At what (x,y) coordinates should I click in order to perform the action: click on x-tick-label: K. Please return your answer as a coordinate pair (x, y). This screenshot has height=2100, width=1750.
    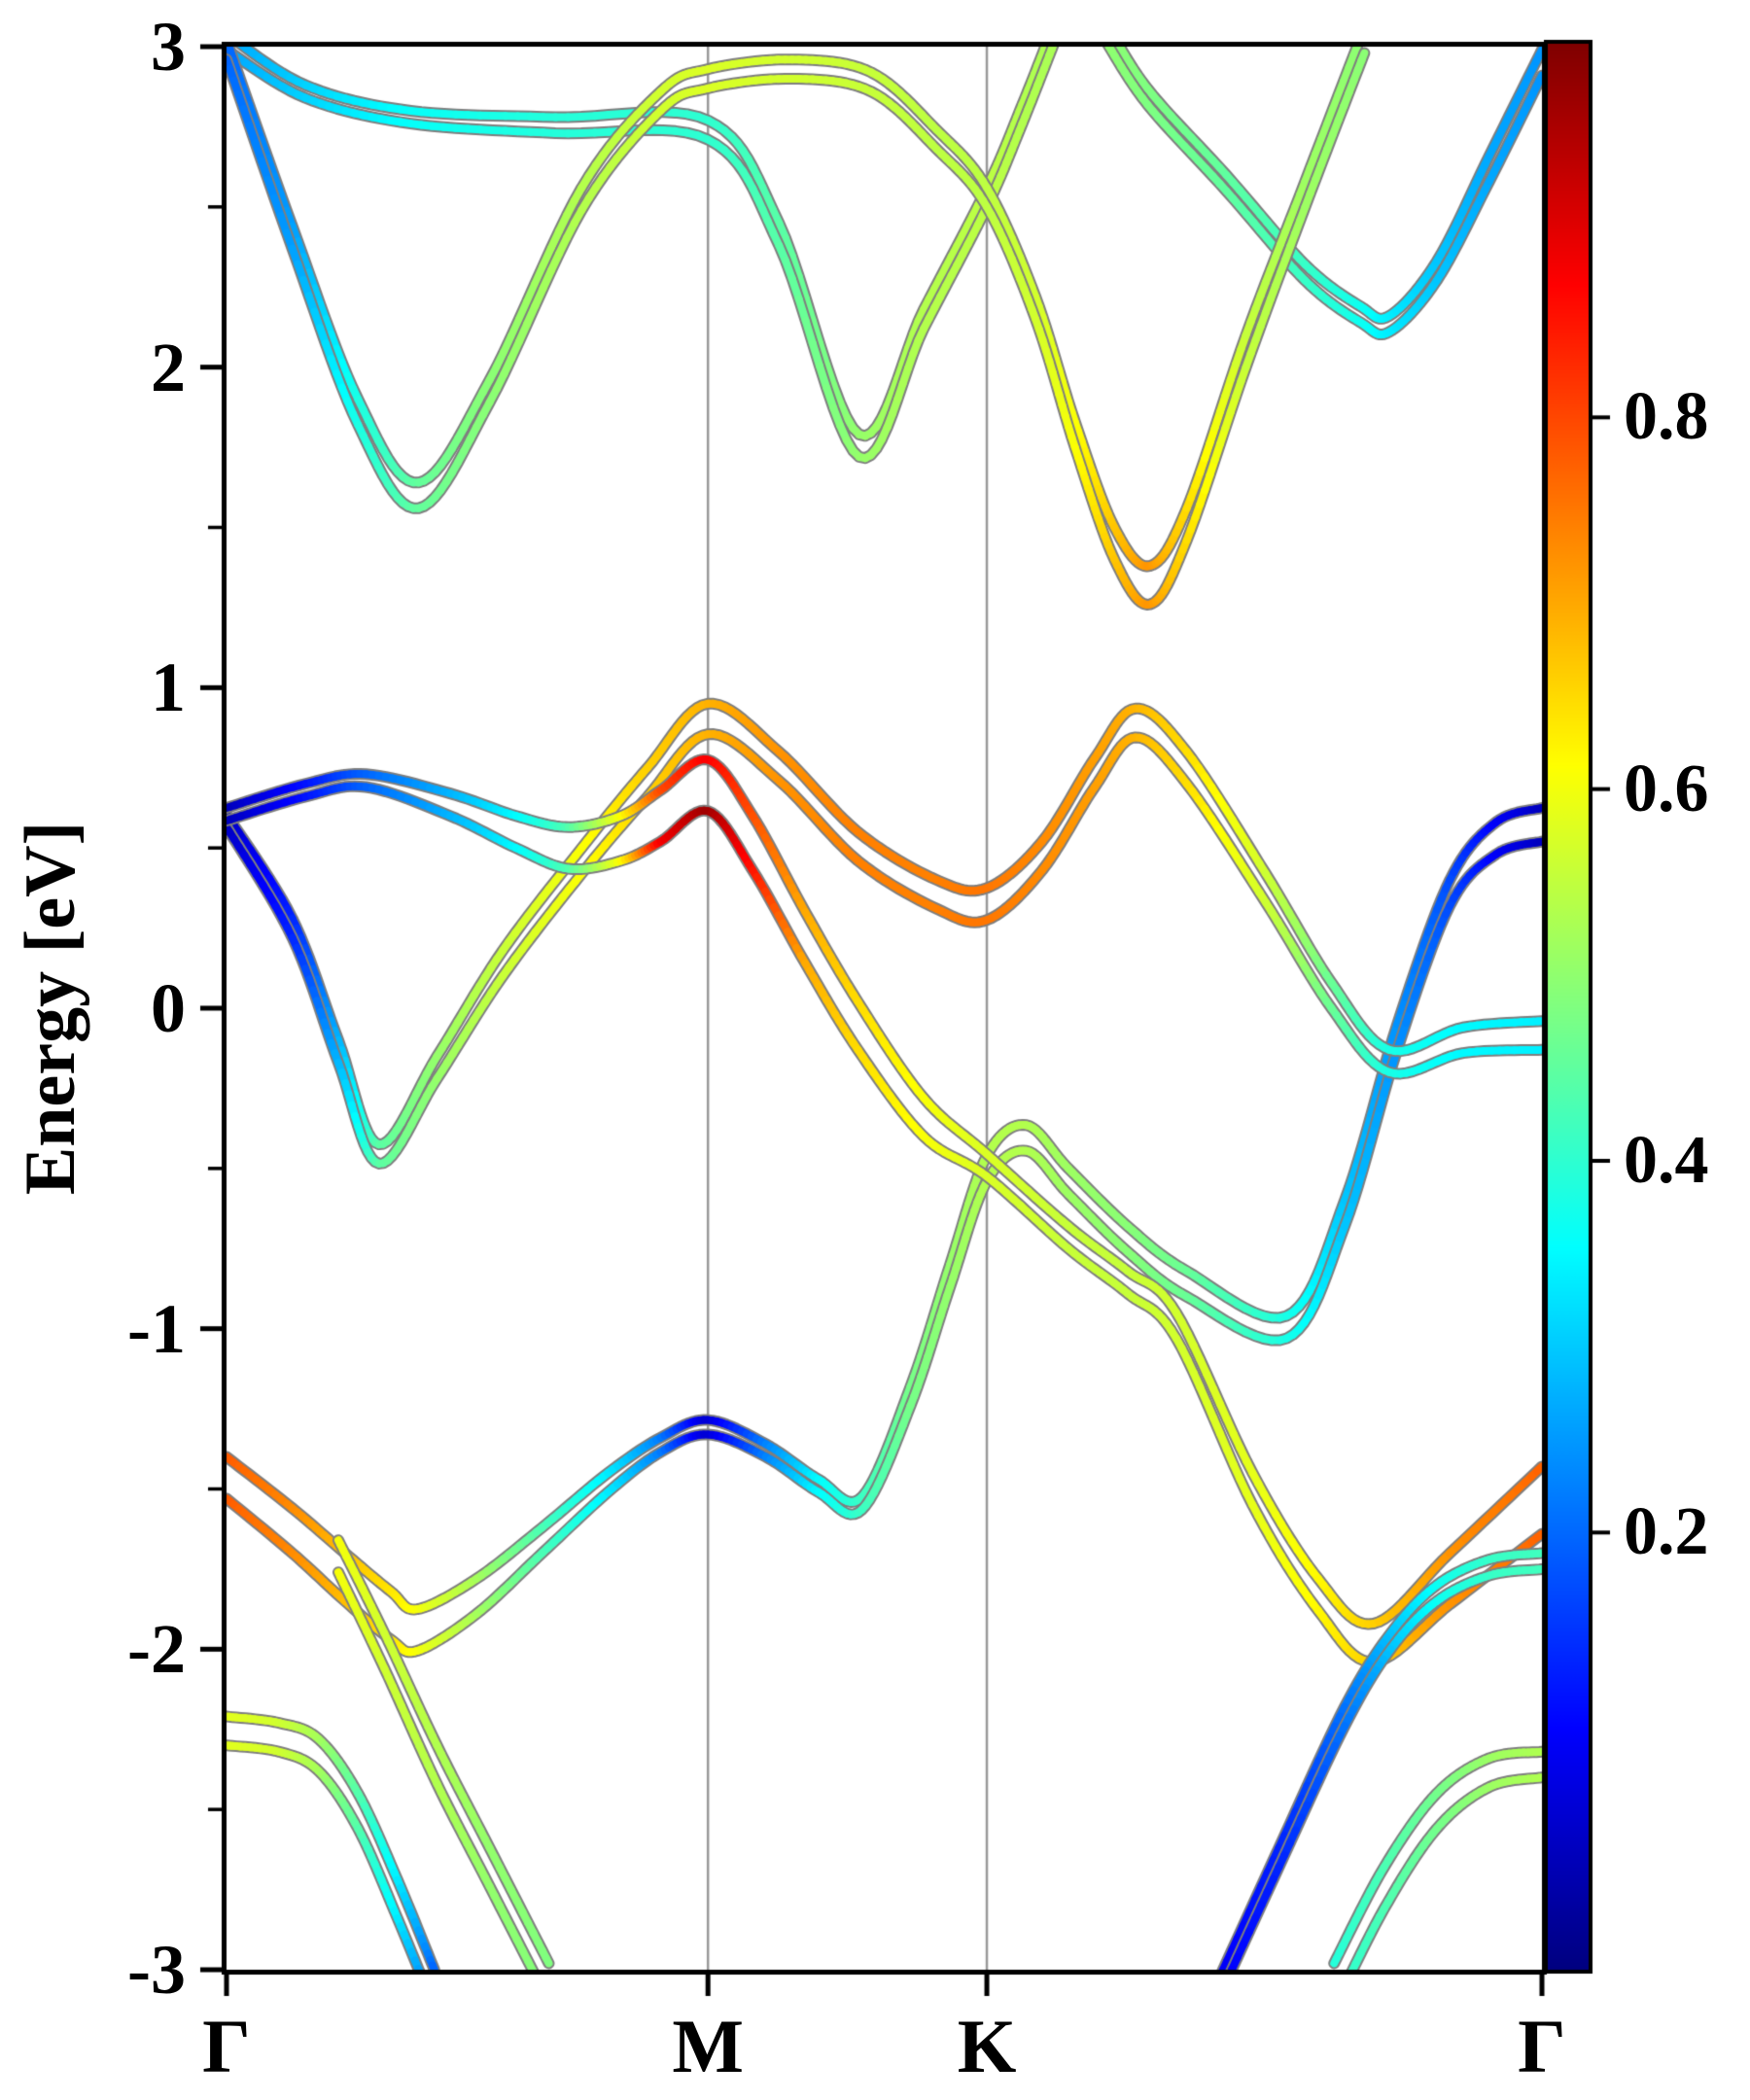
    Looking at the image, I should click on (987, 2046).